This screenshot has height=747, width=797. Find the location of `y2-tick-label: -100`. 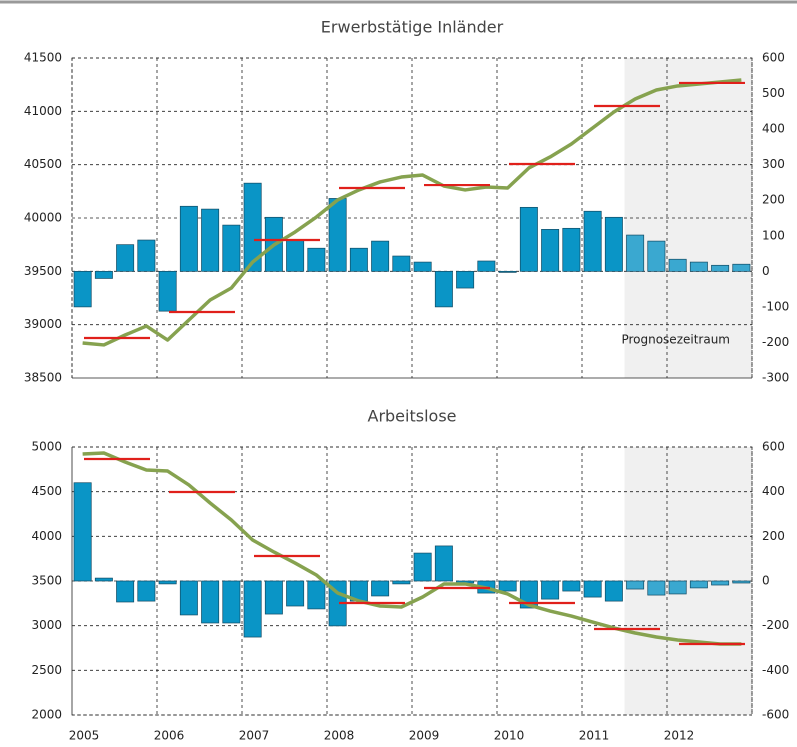

y2-tick-label: -100 is located at coordinates (775, 306).